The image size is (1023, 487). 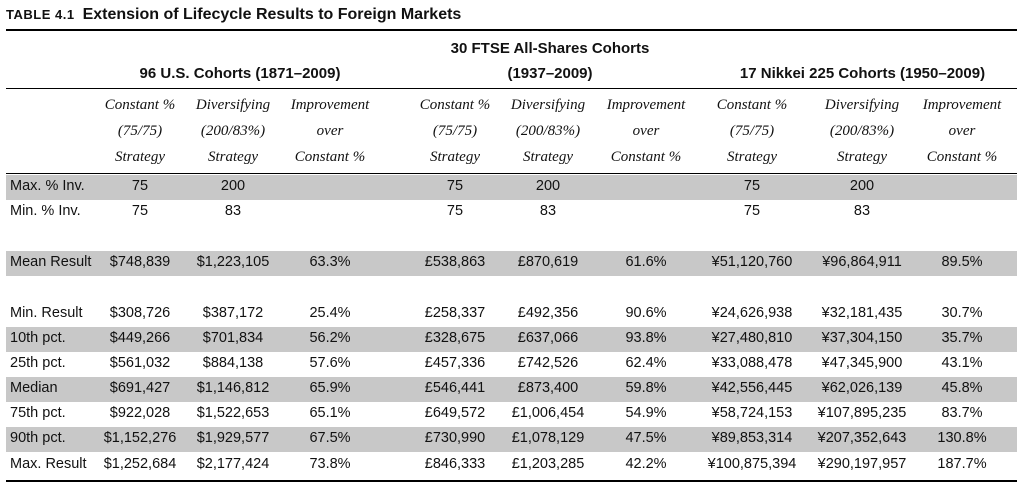 What do you see at coordinates (752, 464) in the screenshot?
I see `table-cell: ¥100,875,394` at bounding box center [752, 464].